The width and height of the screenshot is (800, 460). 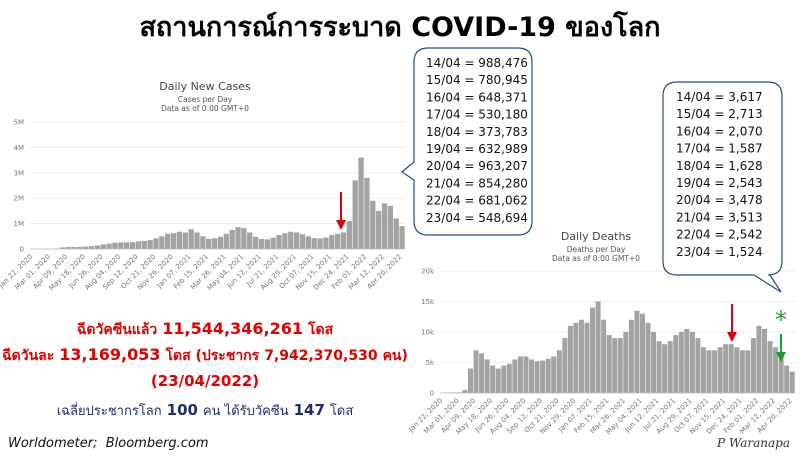 I want to click on y-tick-label: 15k, so click(x=428, y=302).